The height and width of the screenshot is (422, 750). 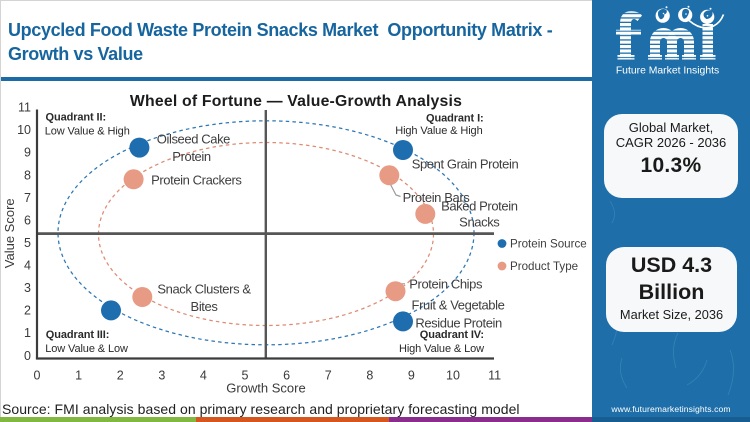 I want to click on svg-text: Future Market Insights, so click(x=667, y=70).